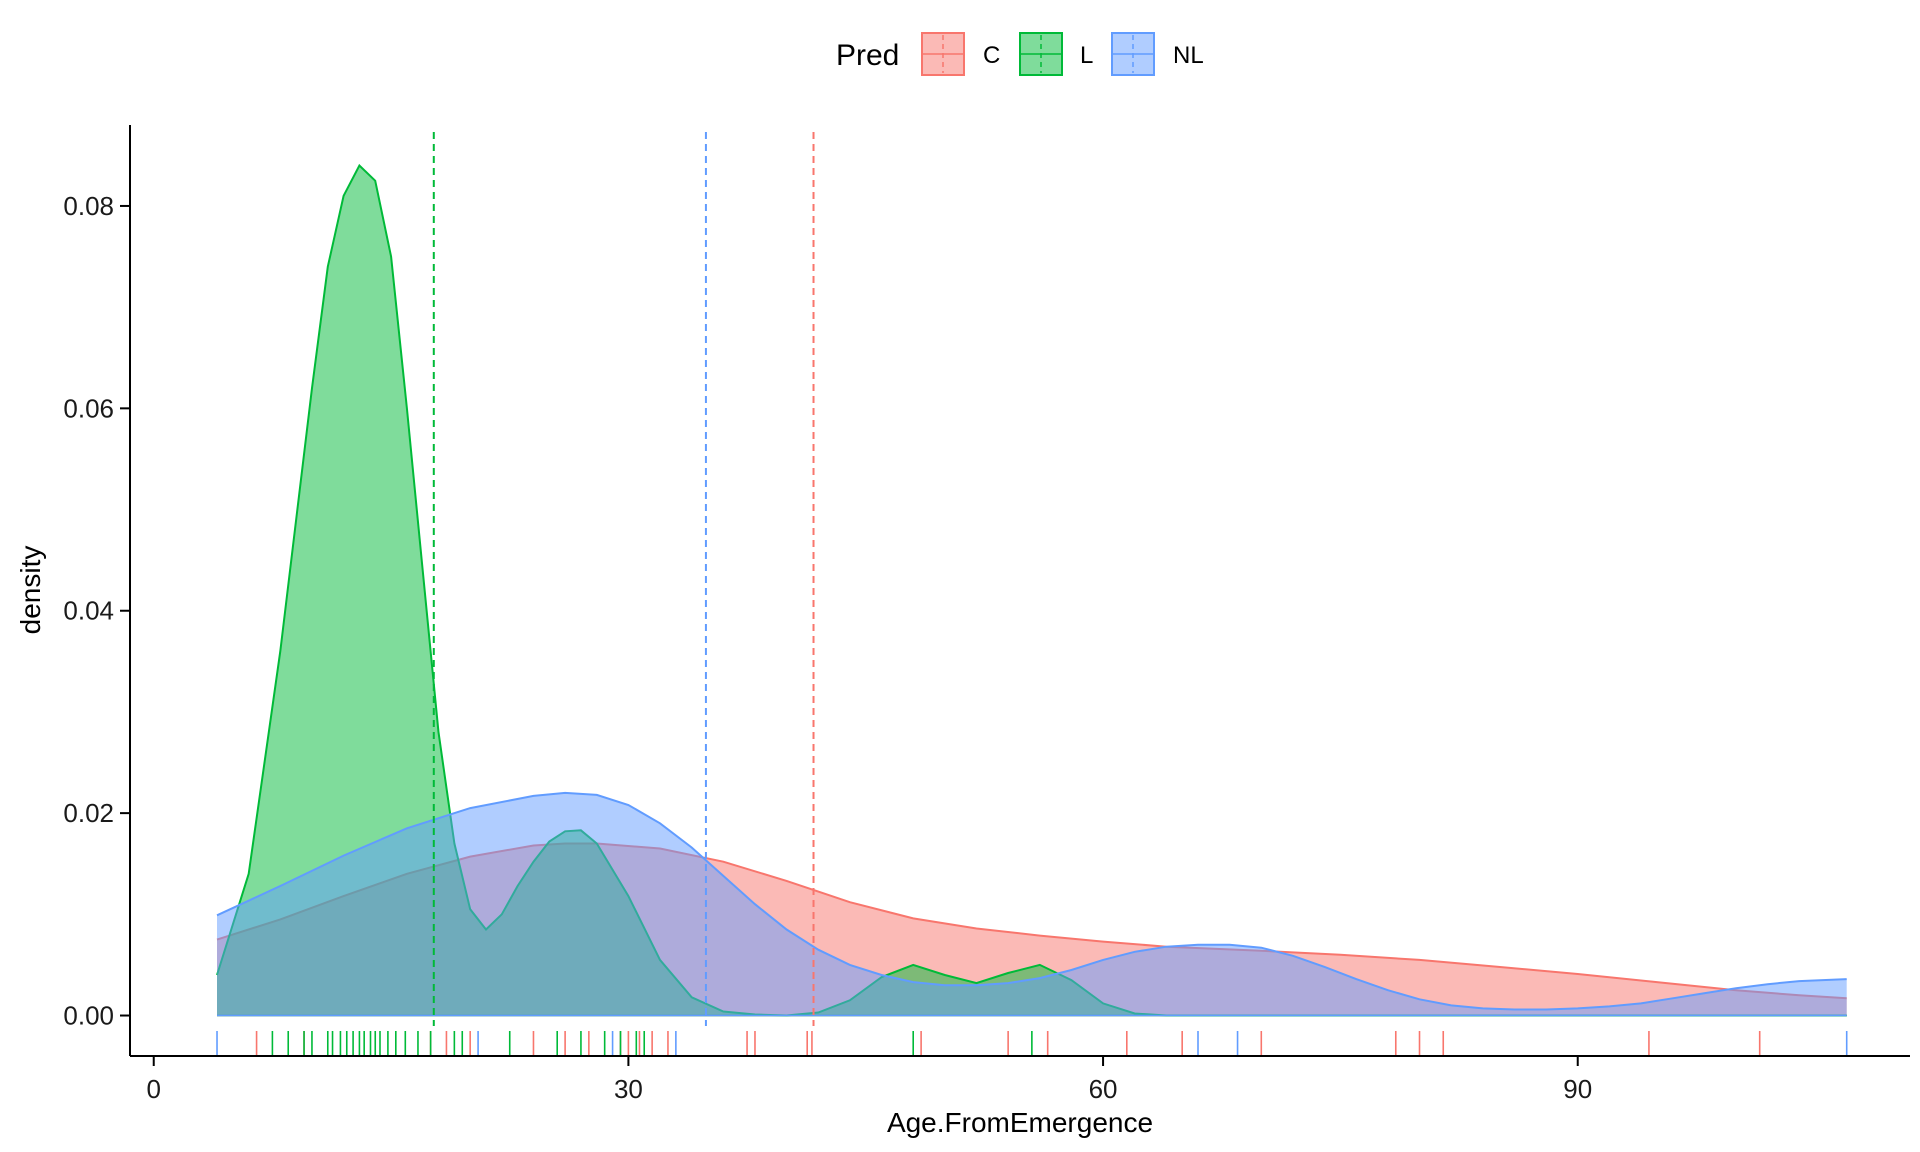  I want to click on legend: Pred C L NL, so click(1020, 54).